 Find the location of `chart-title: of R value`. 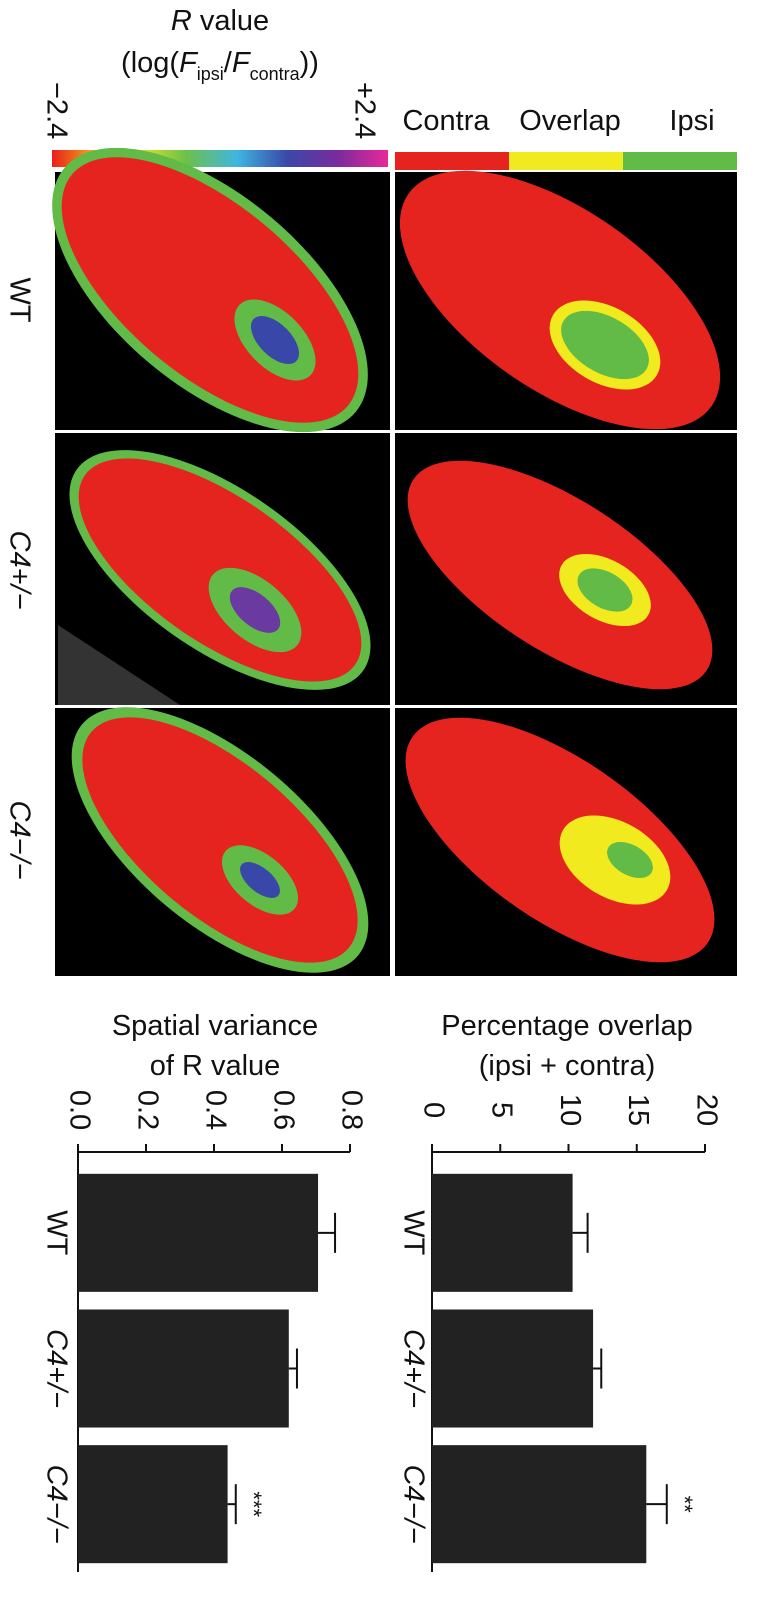

chart-title: of R value is located at coordinates (215, 1066).